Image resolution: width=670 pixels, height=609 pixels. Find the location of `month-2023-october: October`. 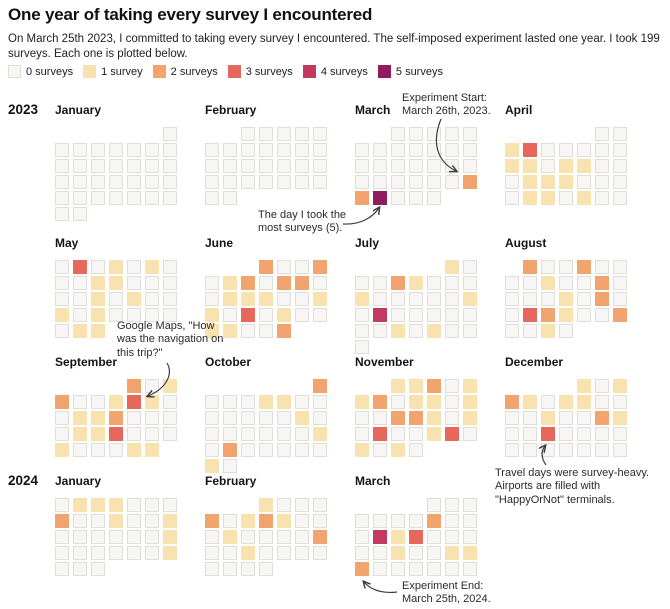

month-2023-october: October is located at coordinates (270, 414).